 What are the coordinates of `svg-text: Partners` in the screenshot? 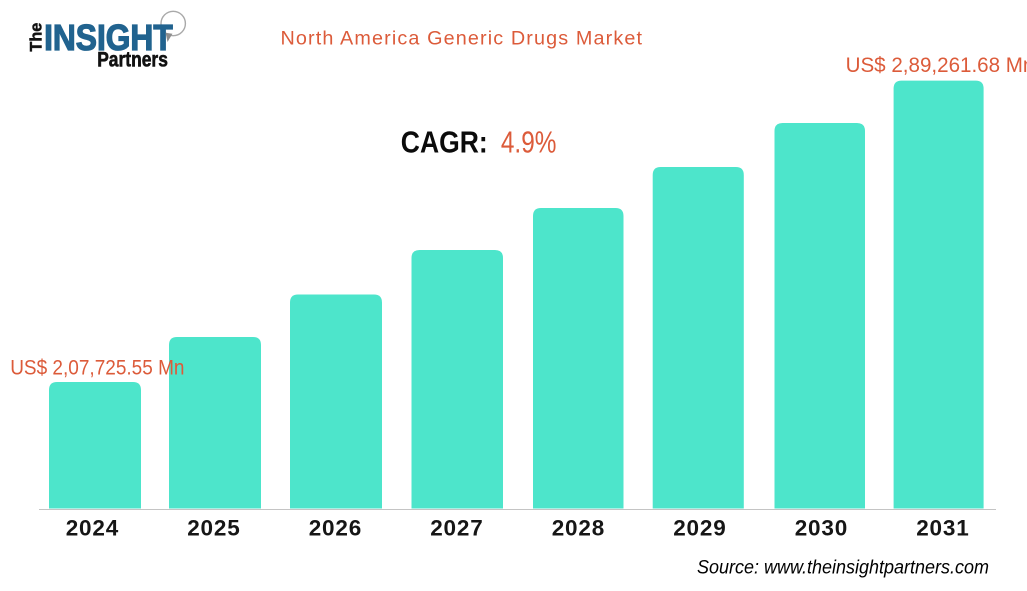 It's located at (132, 60).